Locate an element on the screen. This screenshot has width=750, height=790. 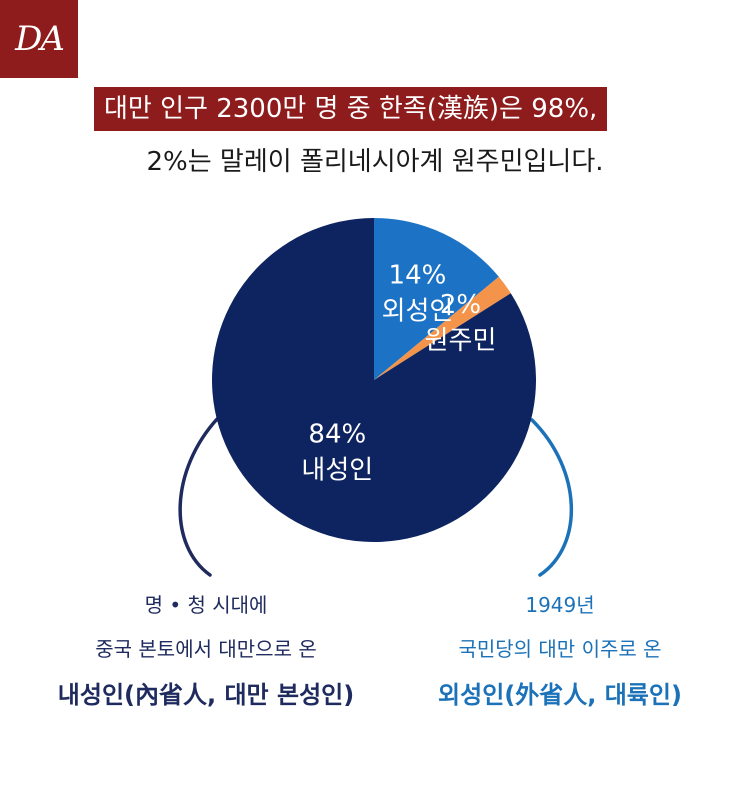
caption-right-line-2: 국민당의 대만 이주로 온 is located at coordinates (560, 649).